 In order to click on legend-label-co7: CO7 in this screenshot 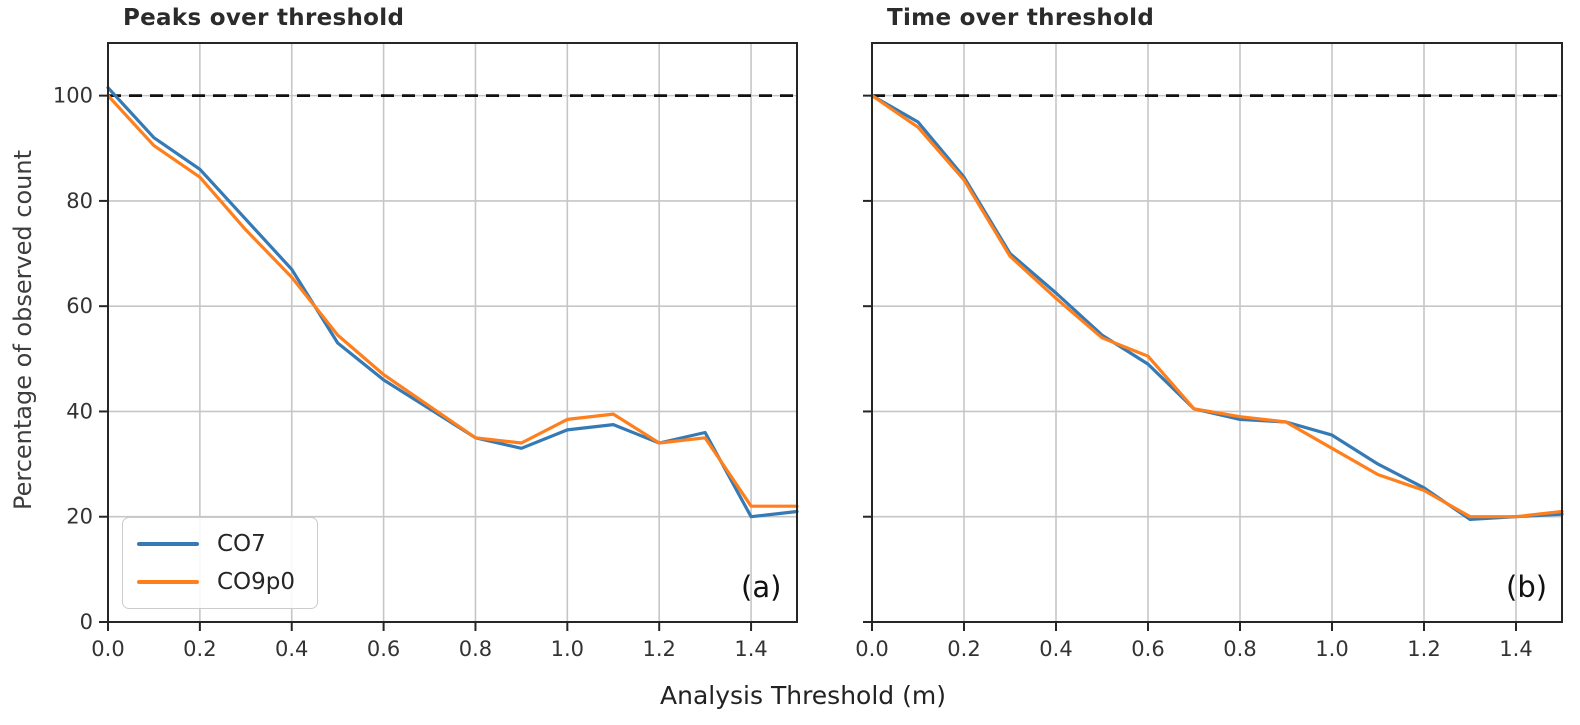, I will do `click(241, 544)`.